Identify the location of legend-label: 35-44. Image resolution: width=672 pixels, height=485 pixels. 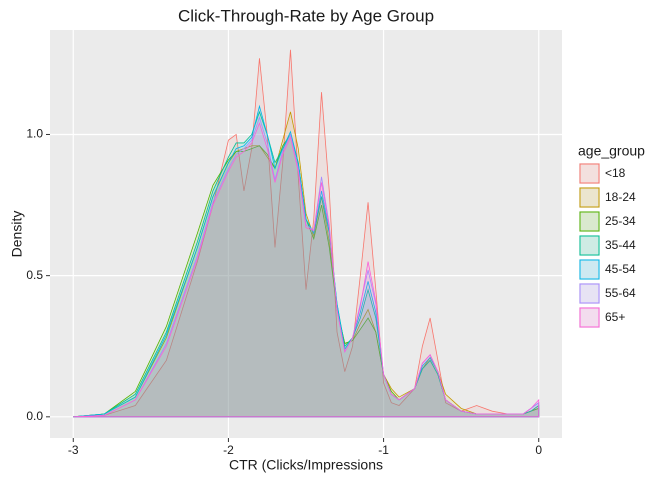
(620, 245).